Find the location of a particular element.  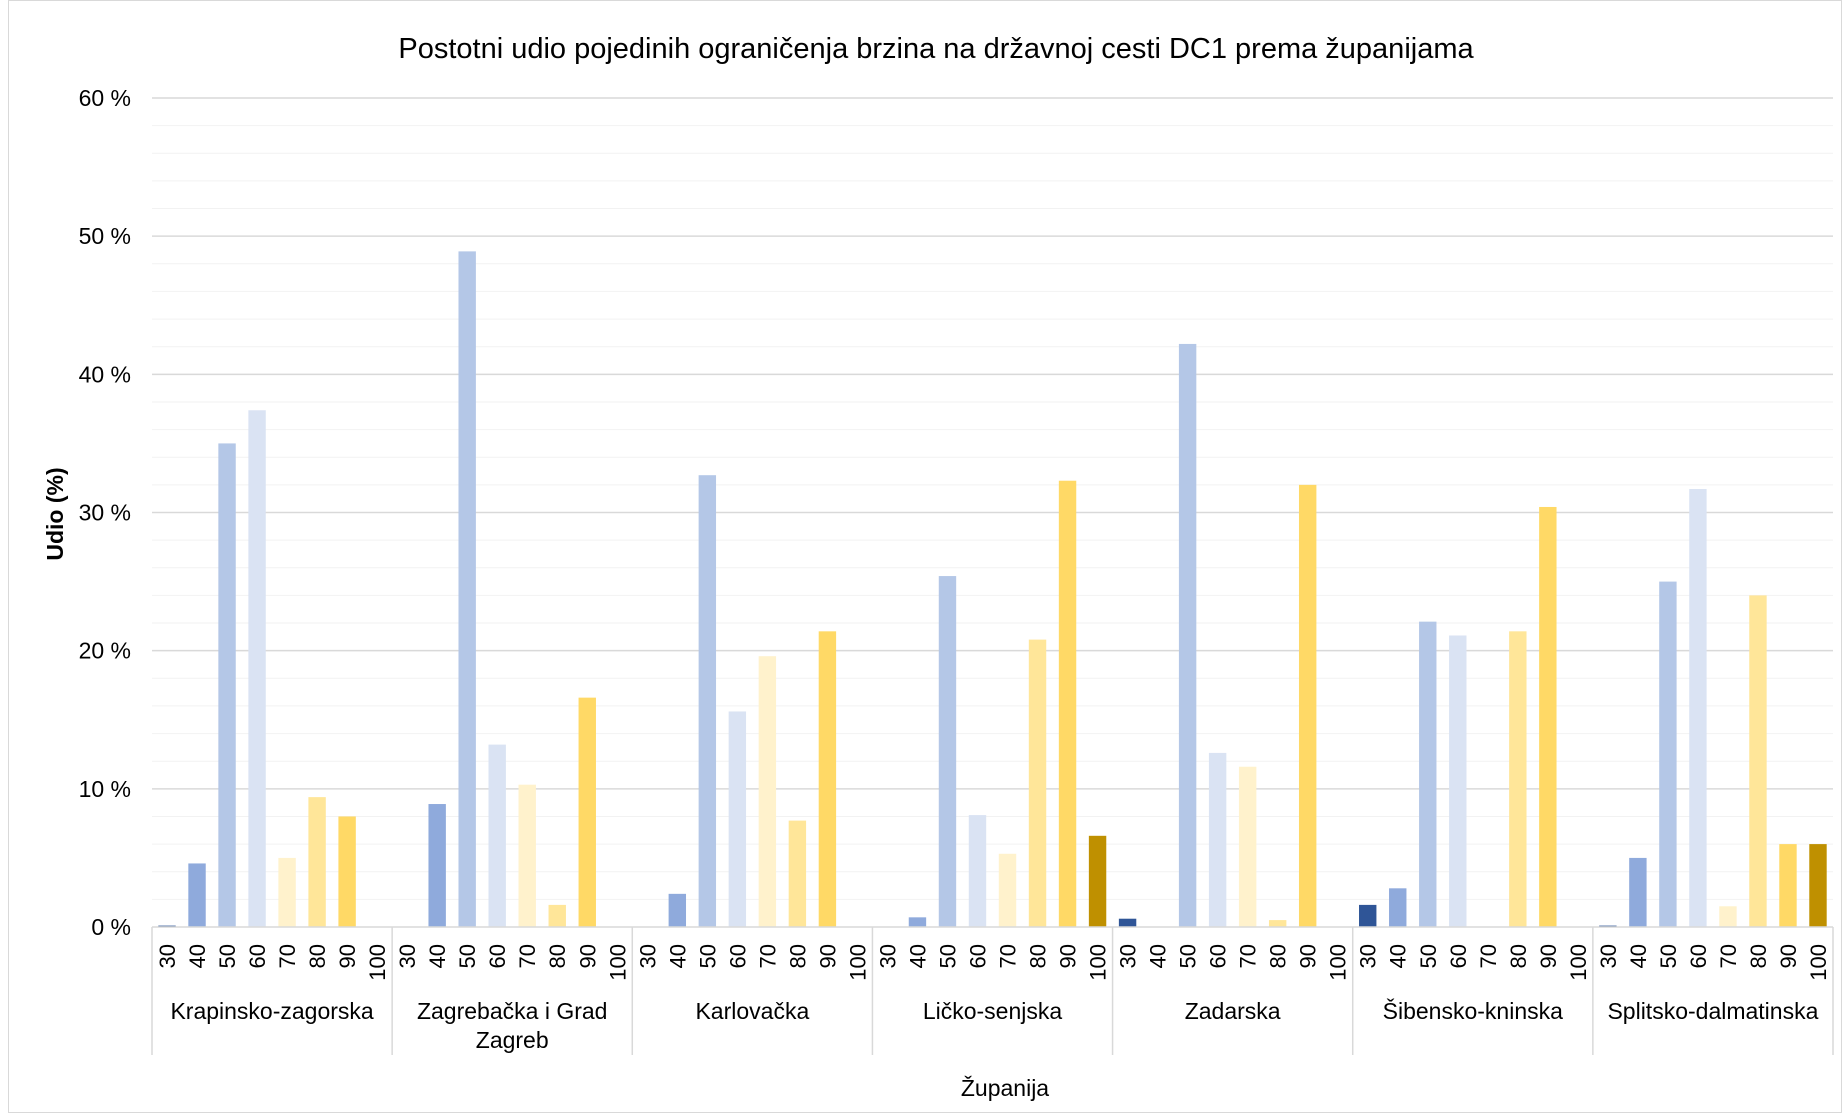

y-tick-label: 10 % is located at coordinates (105, 789).